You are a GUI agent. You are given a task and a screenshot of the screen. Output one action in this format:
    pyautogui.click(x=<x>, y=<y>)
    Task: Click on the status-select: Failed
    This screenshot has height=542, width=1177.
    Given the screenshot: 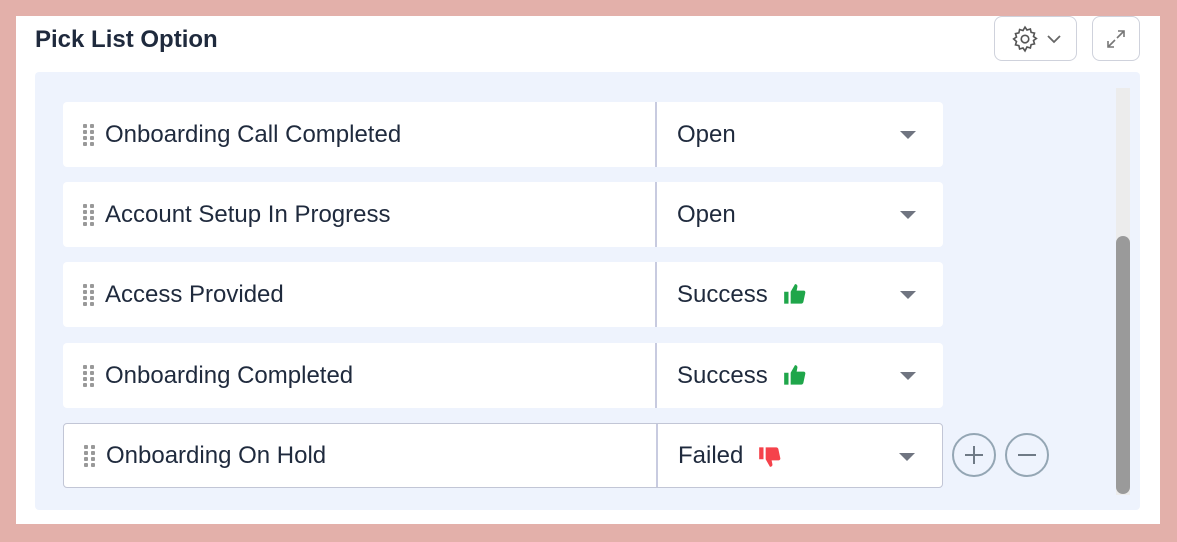 What is the action you would take?
    pyautogui.click(x=800, y=455)
    